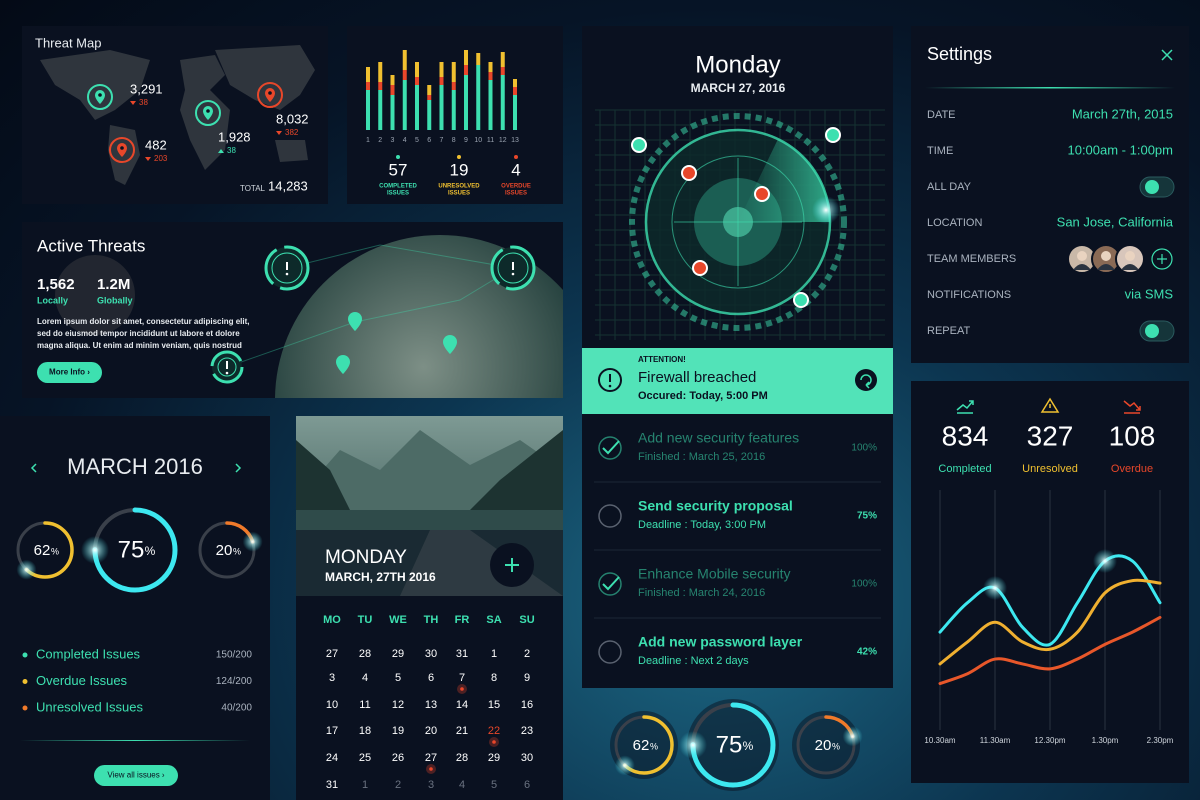 This screenshot has height=800, width=1200. I want to click on calendar-date-cell: 11, so click(364, 705).